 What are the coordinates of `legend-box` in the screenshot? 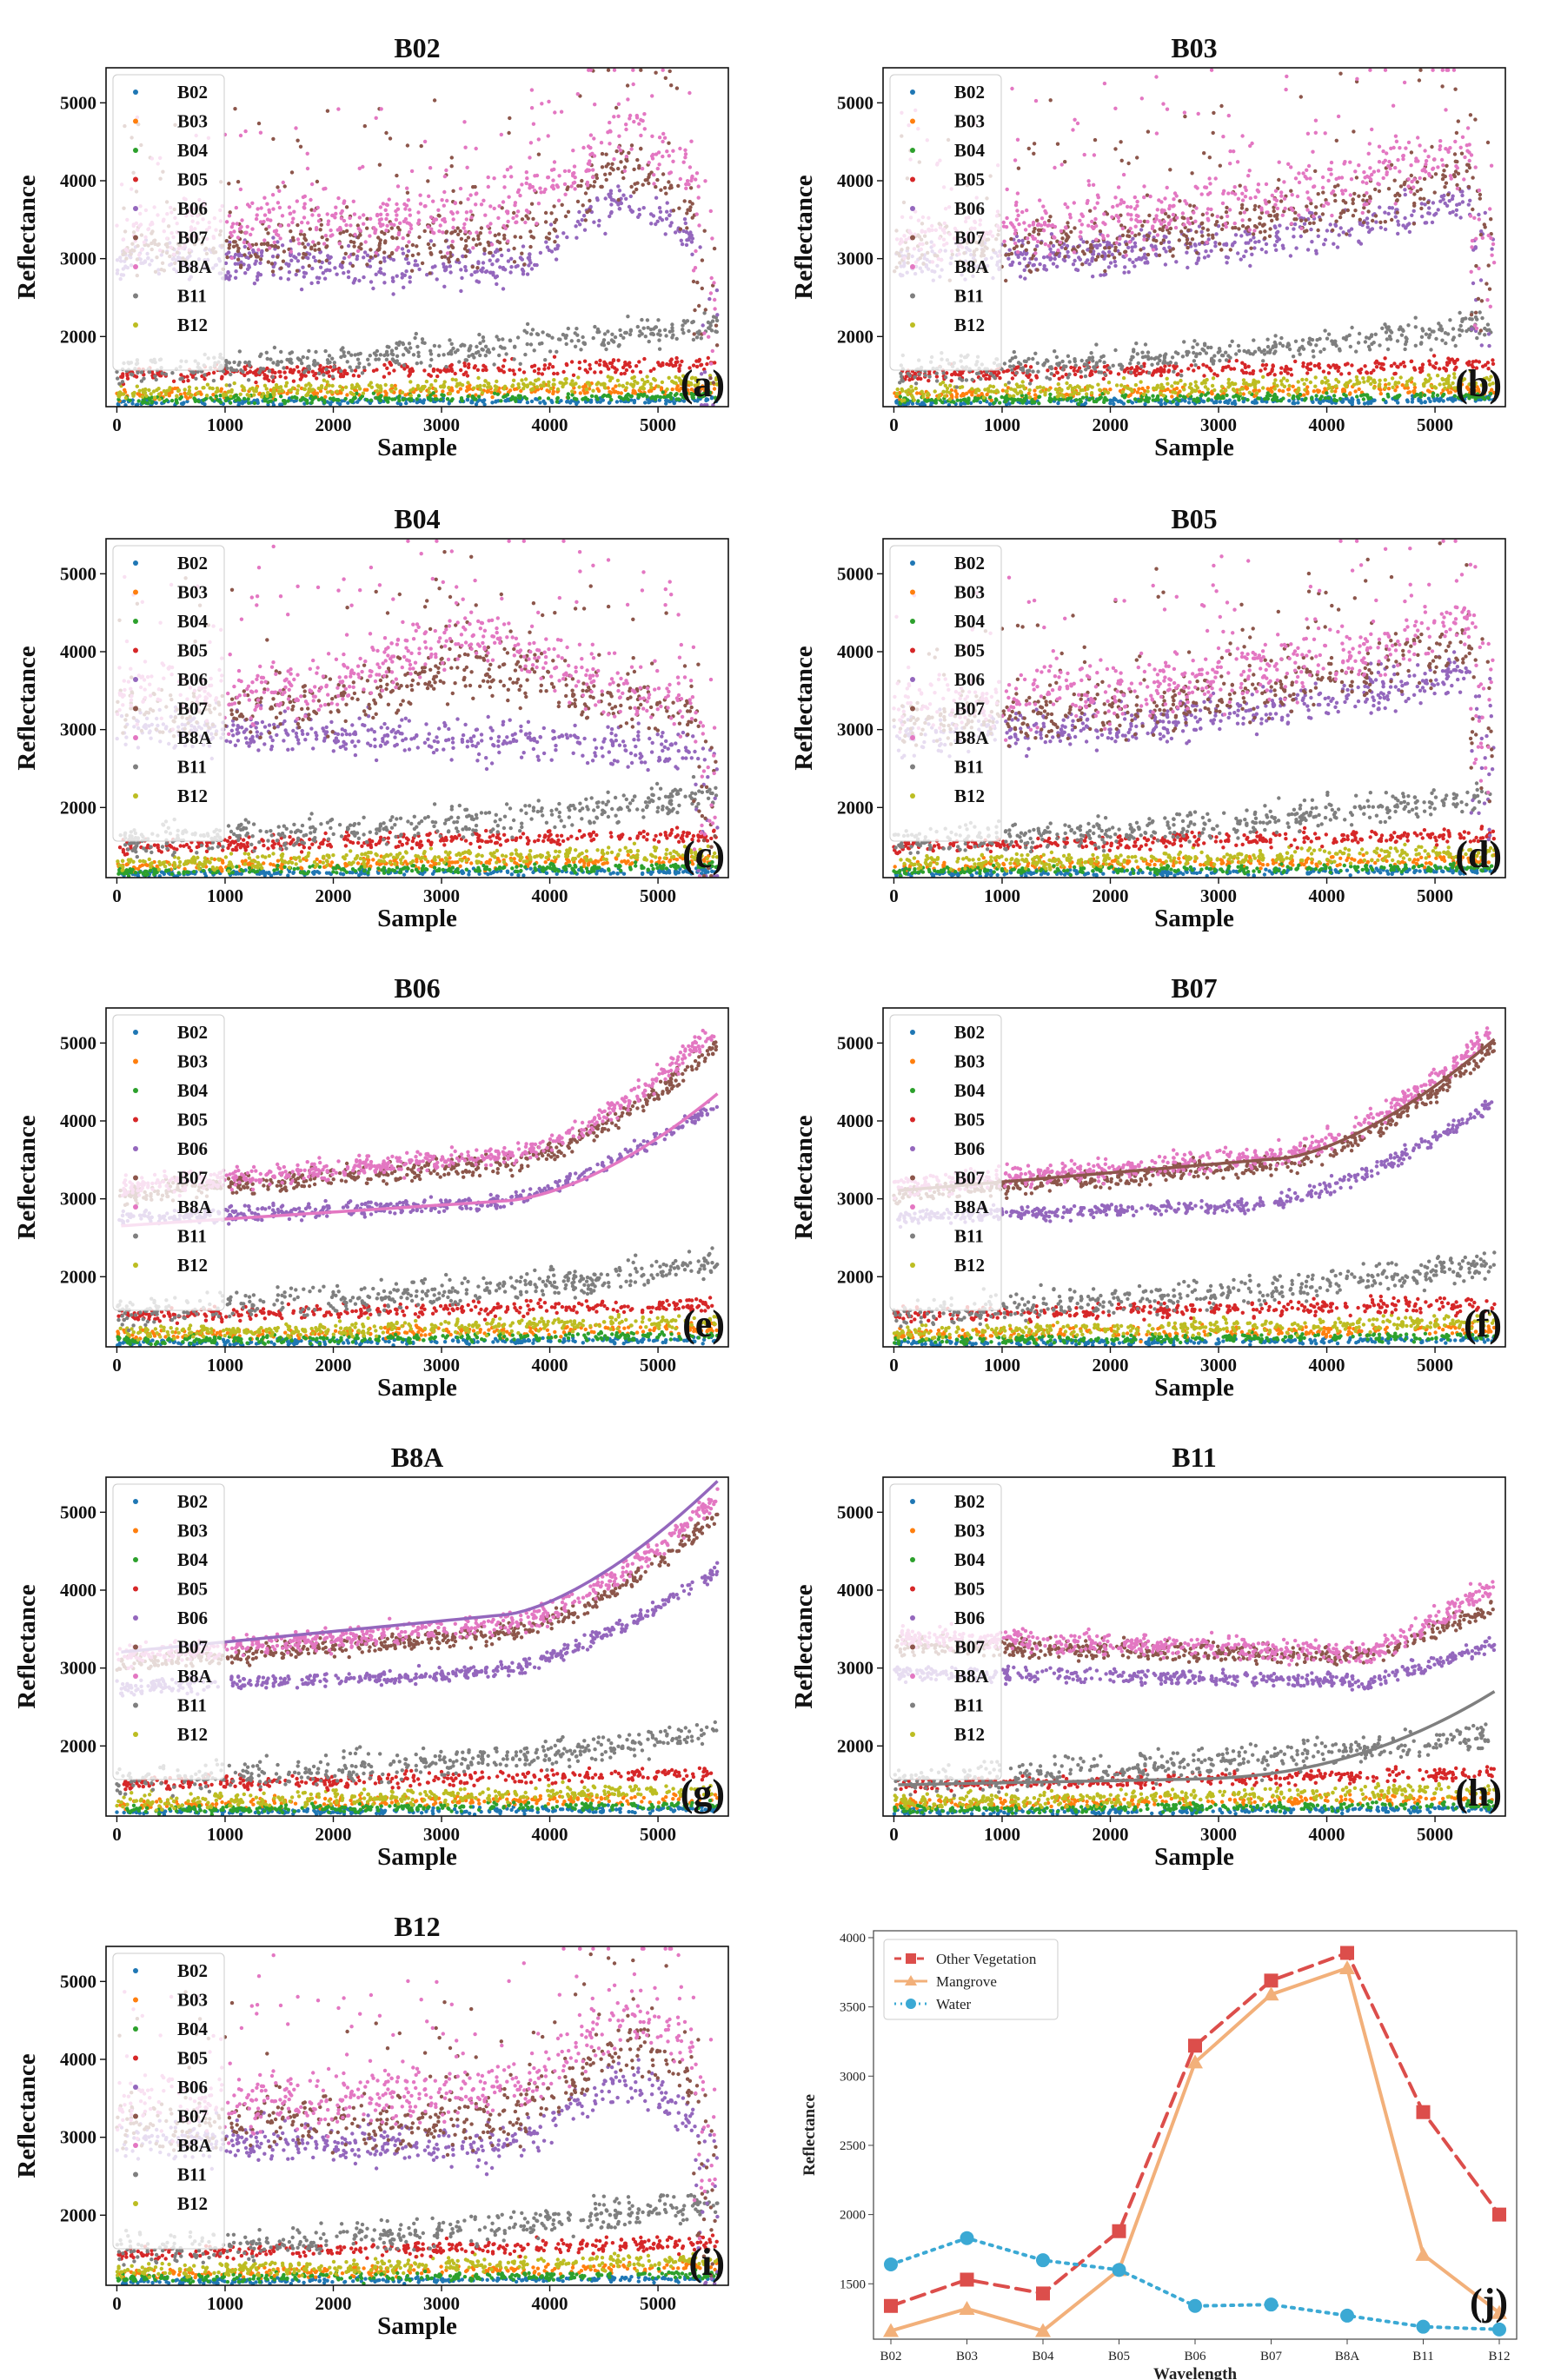 It's located at (168, 222).